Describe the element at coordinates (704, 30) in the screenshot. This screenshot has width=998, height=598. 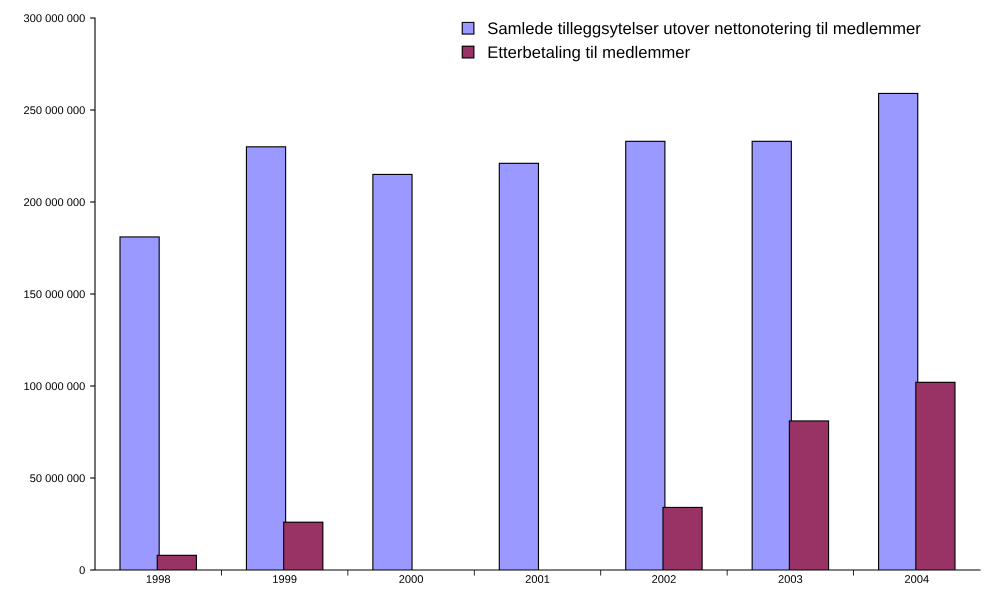
I see `legend-label: Samlede tilleggsytelser utover nettonotering til medlemmer` at that location.